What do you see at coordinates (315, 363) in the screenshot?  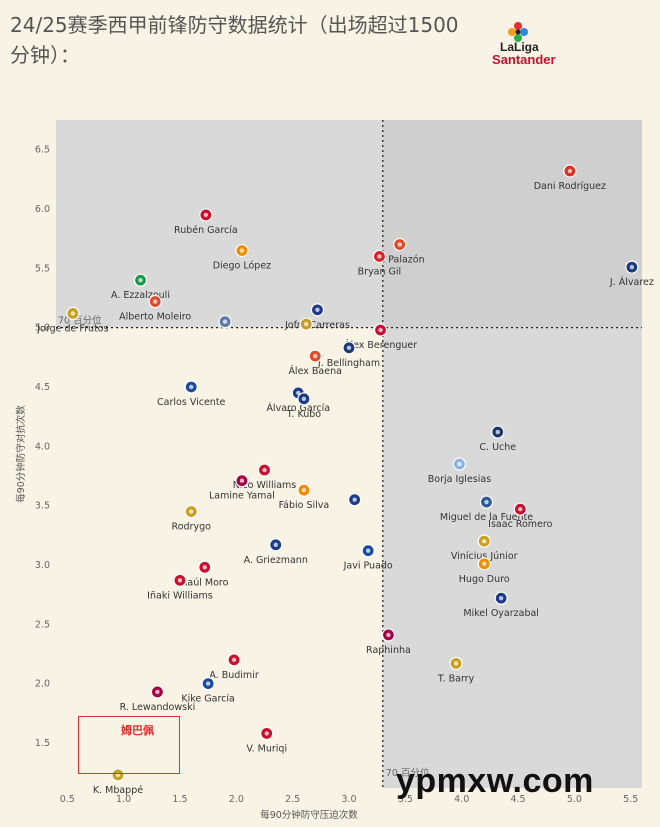 I see `data-point: Álex Baena` at bounding box center [315, 363].